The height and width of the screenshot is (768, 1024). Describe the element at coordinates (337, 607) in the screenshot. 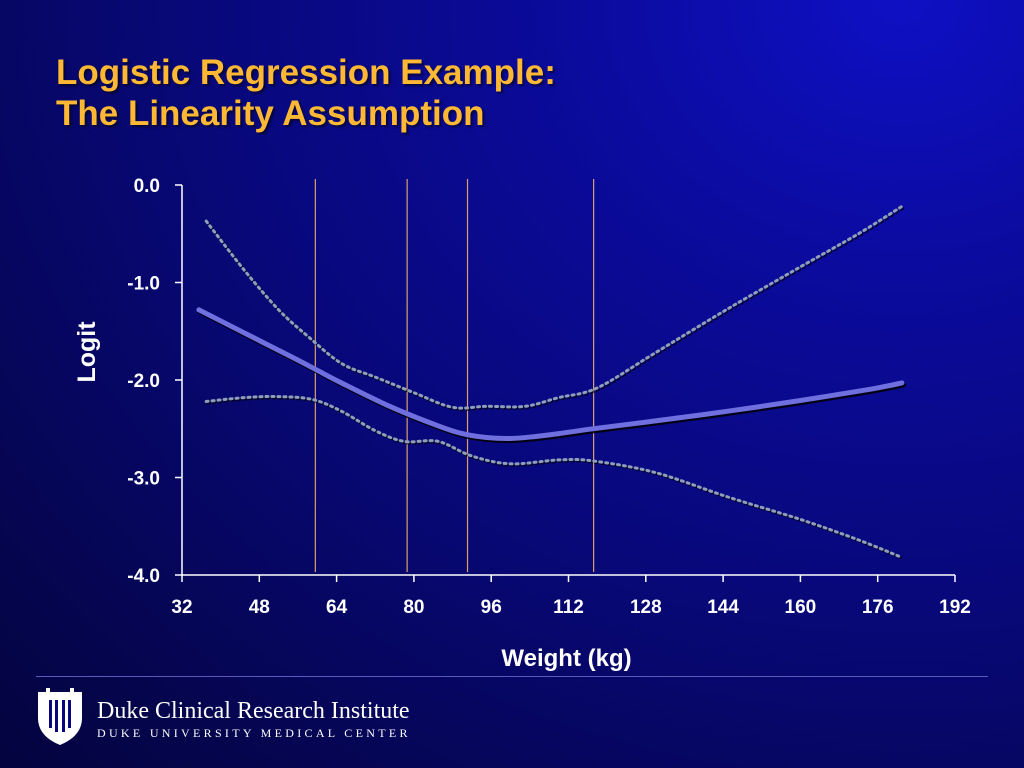

I see `x-tick-label: 64` at that location.